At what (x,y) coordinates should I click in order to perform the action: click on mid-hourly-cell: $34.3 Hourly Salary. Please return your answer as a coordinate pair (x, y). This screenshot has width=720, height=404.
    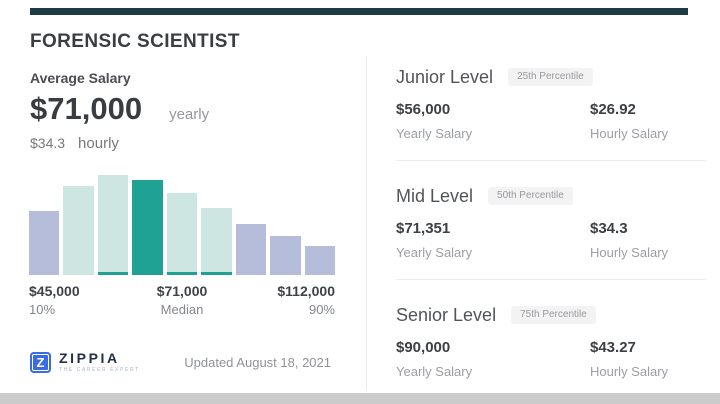
    Looking at the image, I should click on (648, 240).